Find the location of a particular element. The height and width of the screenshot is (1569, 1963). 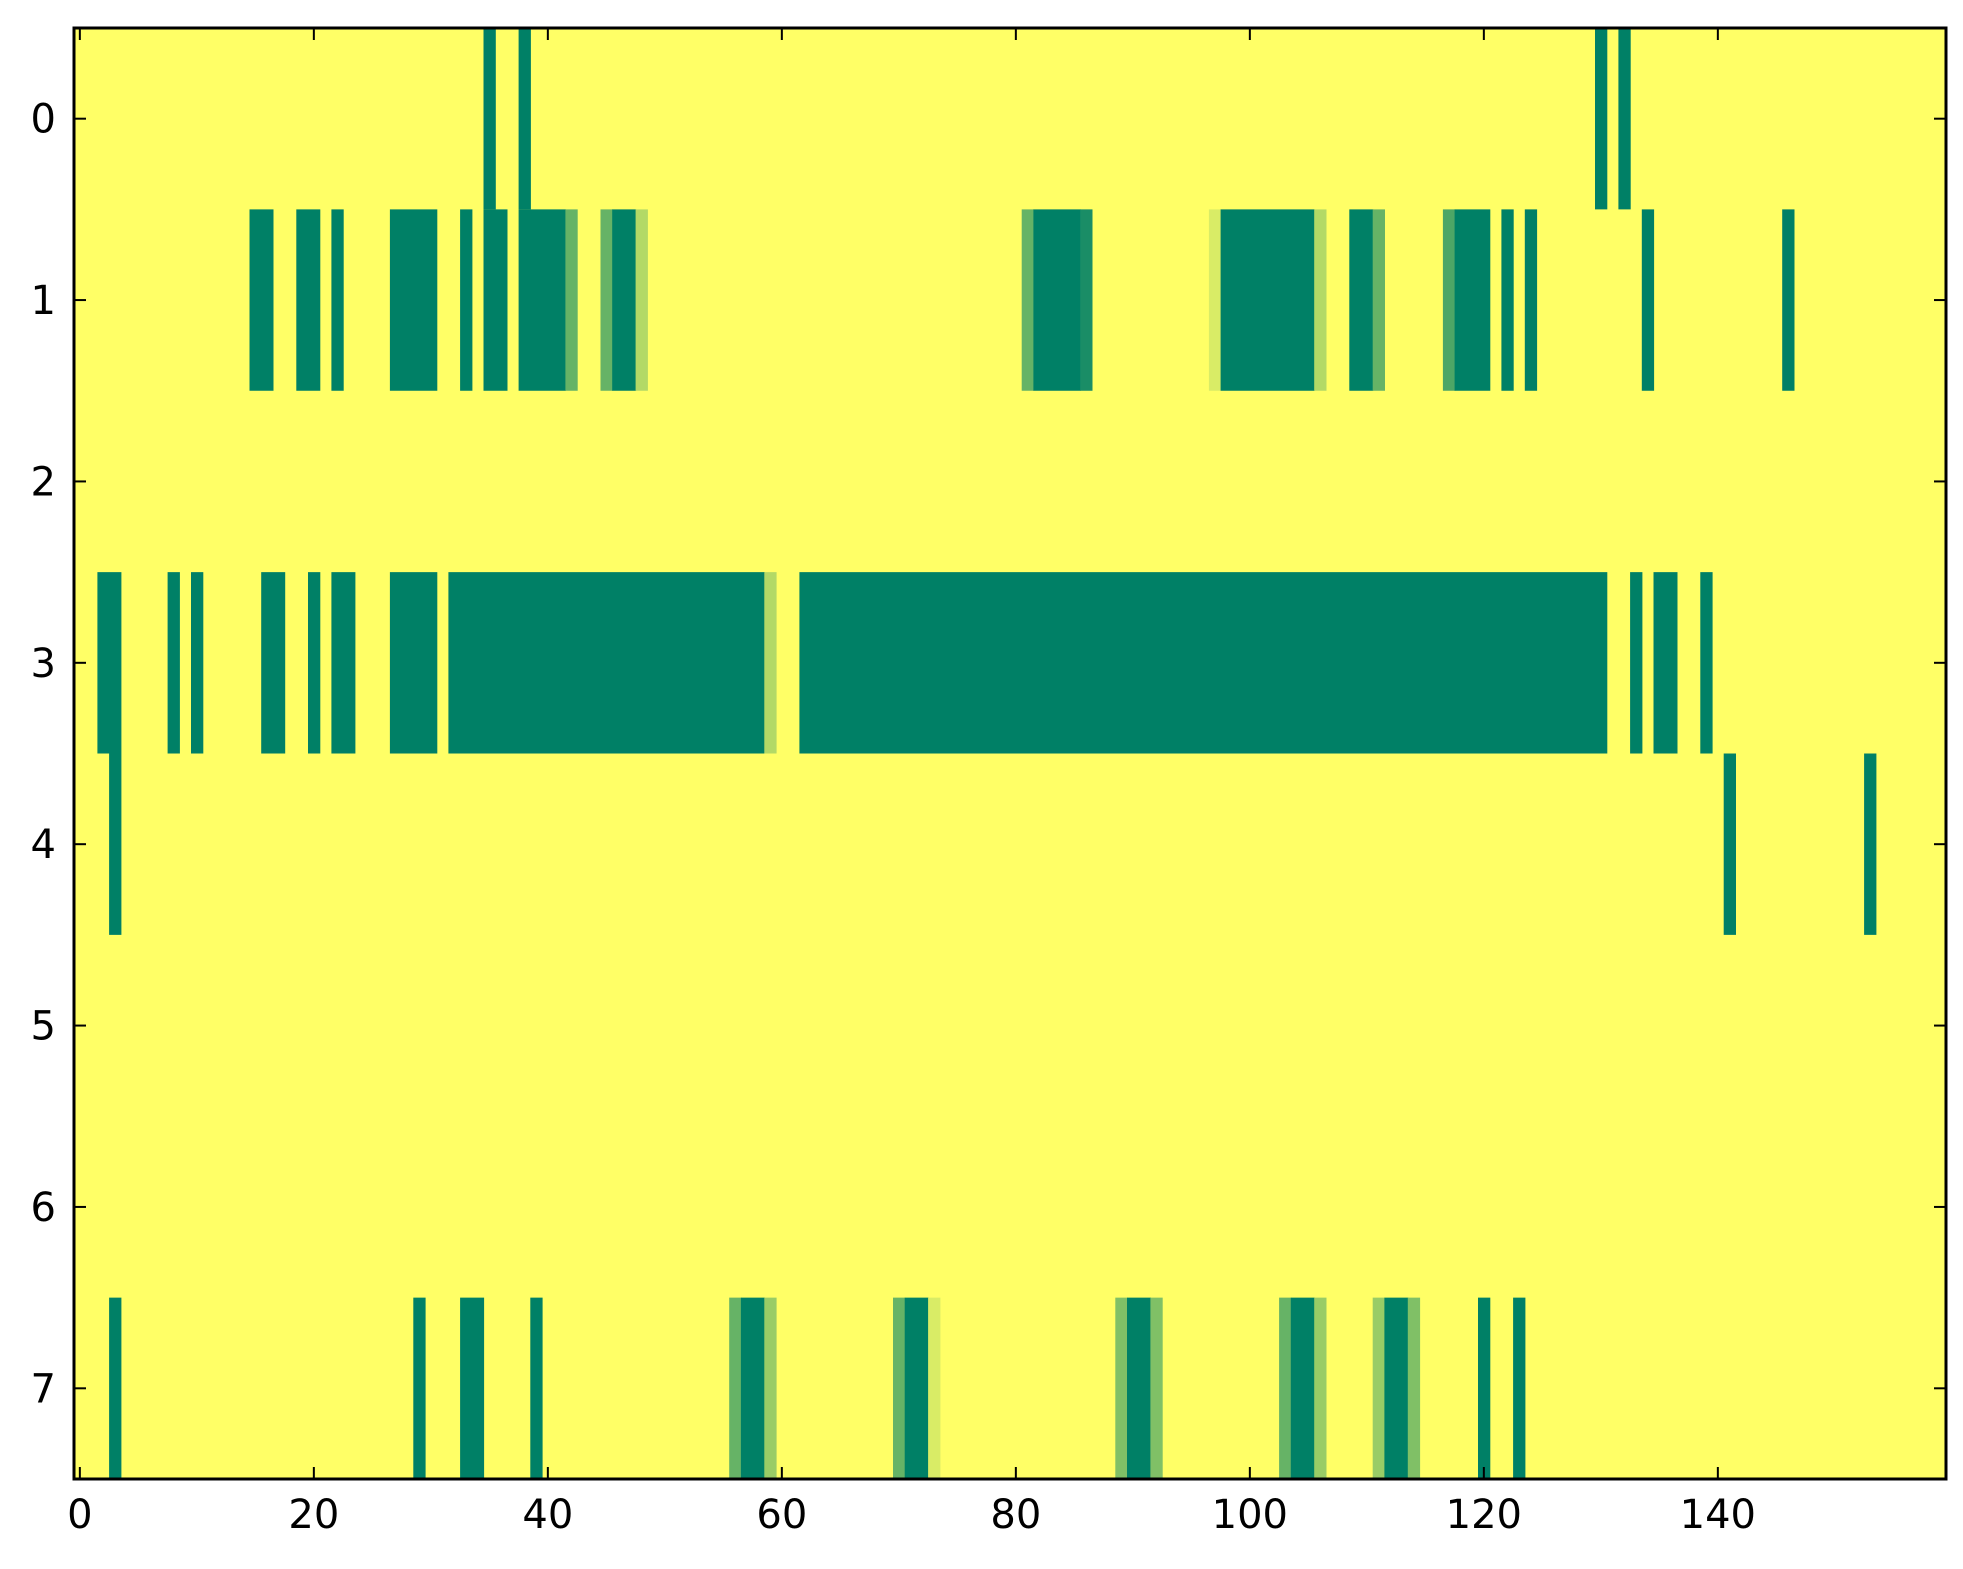

y-tick-label: 6 is located at coordinates (43, 1208).